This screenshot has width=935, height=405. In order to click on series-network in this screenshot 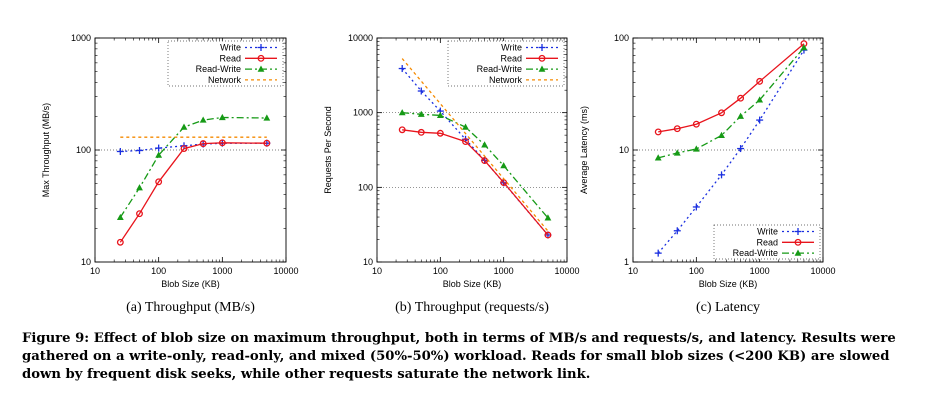, I will do `click(475, 145)`.